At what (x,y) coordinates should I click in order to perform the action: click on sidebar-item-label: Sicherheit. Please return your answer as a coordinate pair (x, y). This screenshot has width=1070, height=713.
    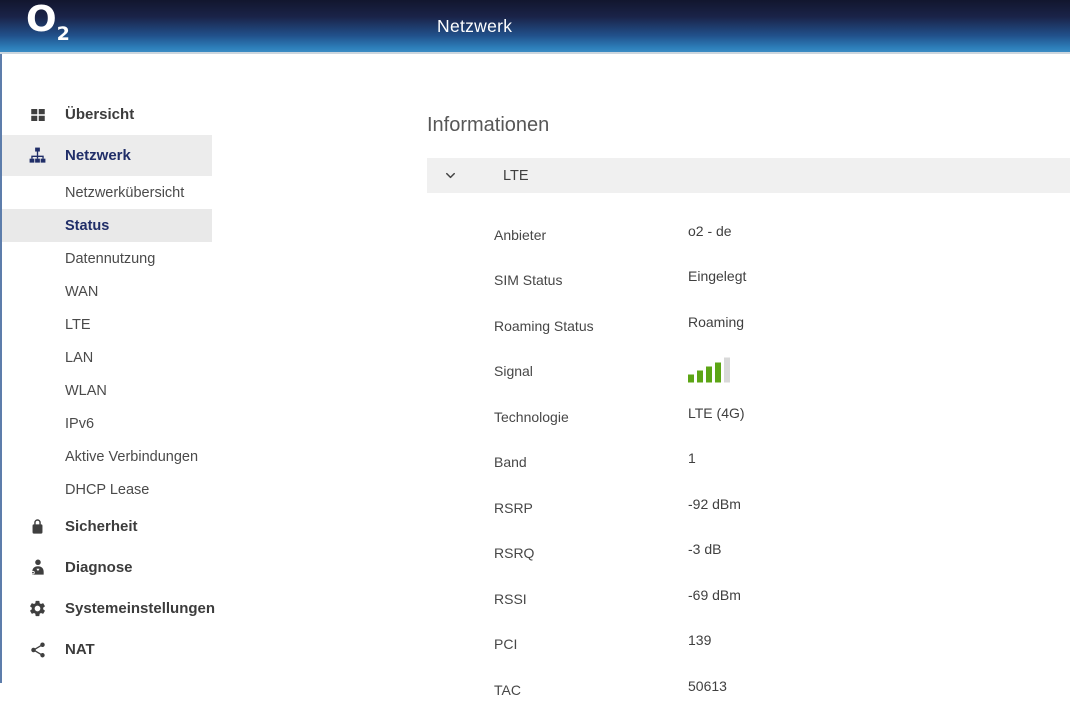
    Looking at the image, I should click on (101, 526).